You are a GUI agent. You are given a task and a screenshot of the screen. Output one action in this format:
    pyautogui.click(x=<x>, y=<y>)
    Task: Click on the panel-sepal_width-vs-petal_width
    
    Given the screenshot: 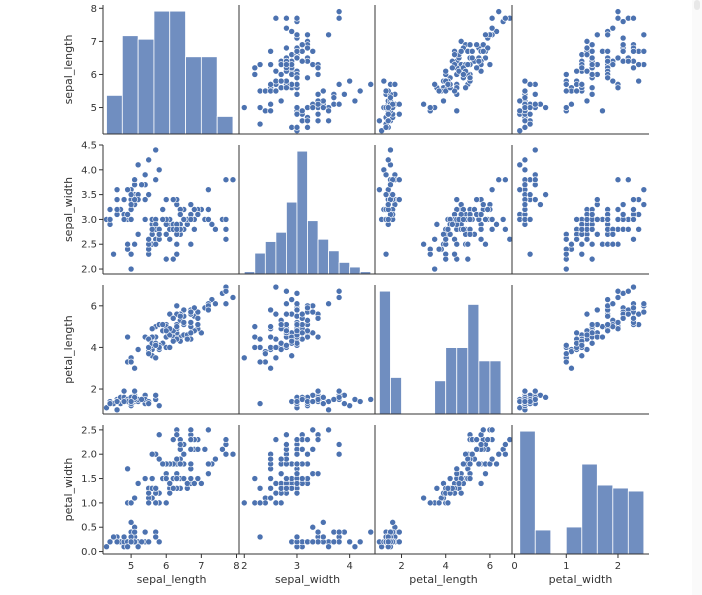 What is the action you would take?
    pyautogui.click(x=580, y=210)
    